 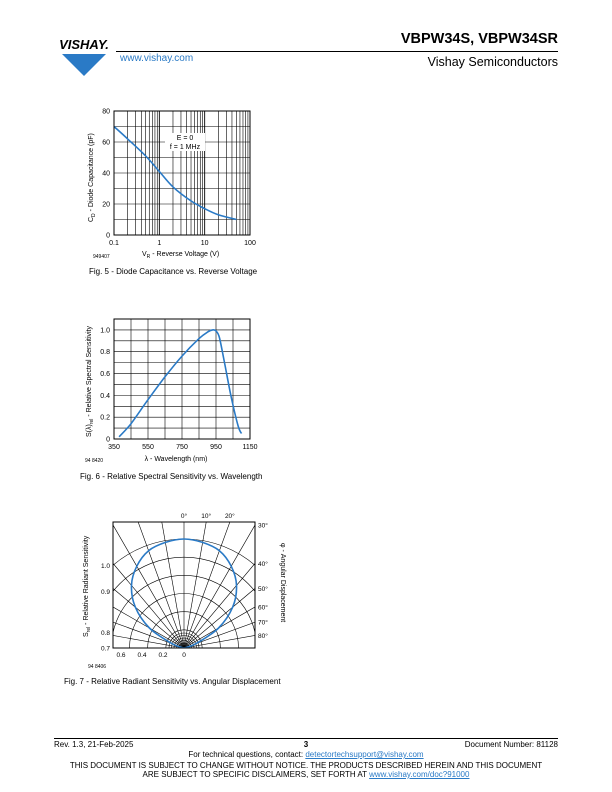 What do you see at coordinates (94, 461) in the screenshot?
I see `figure-code: 94 8420` at bounding box center [94, 461].